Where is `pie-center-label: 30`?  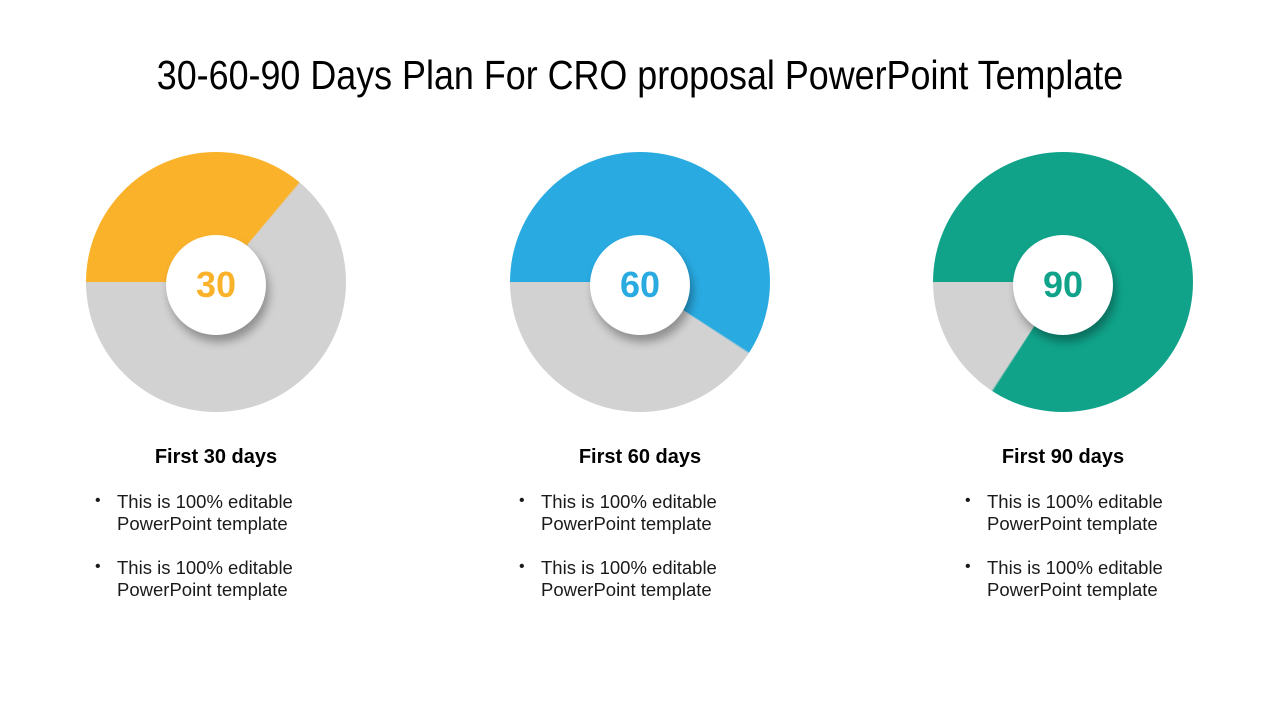 pie-center-label: 30 is located at coordinates (216, 284).